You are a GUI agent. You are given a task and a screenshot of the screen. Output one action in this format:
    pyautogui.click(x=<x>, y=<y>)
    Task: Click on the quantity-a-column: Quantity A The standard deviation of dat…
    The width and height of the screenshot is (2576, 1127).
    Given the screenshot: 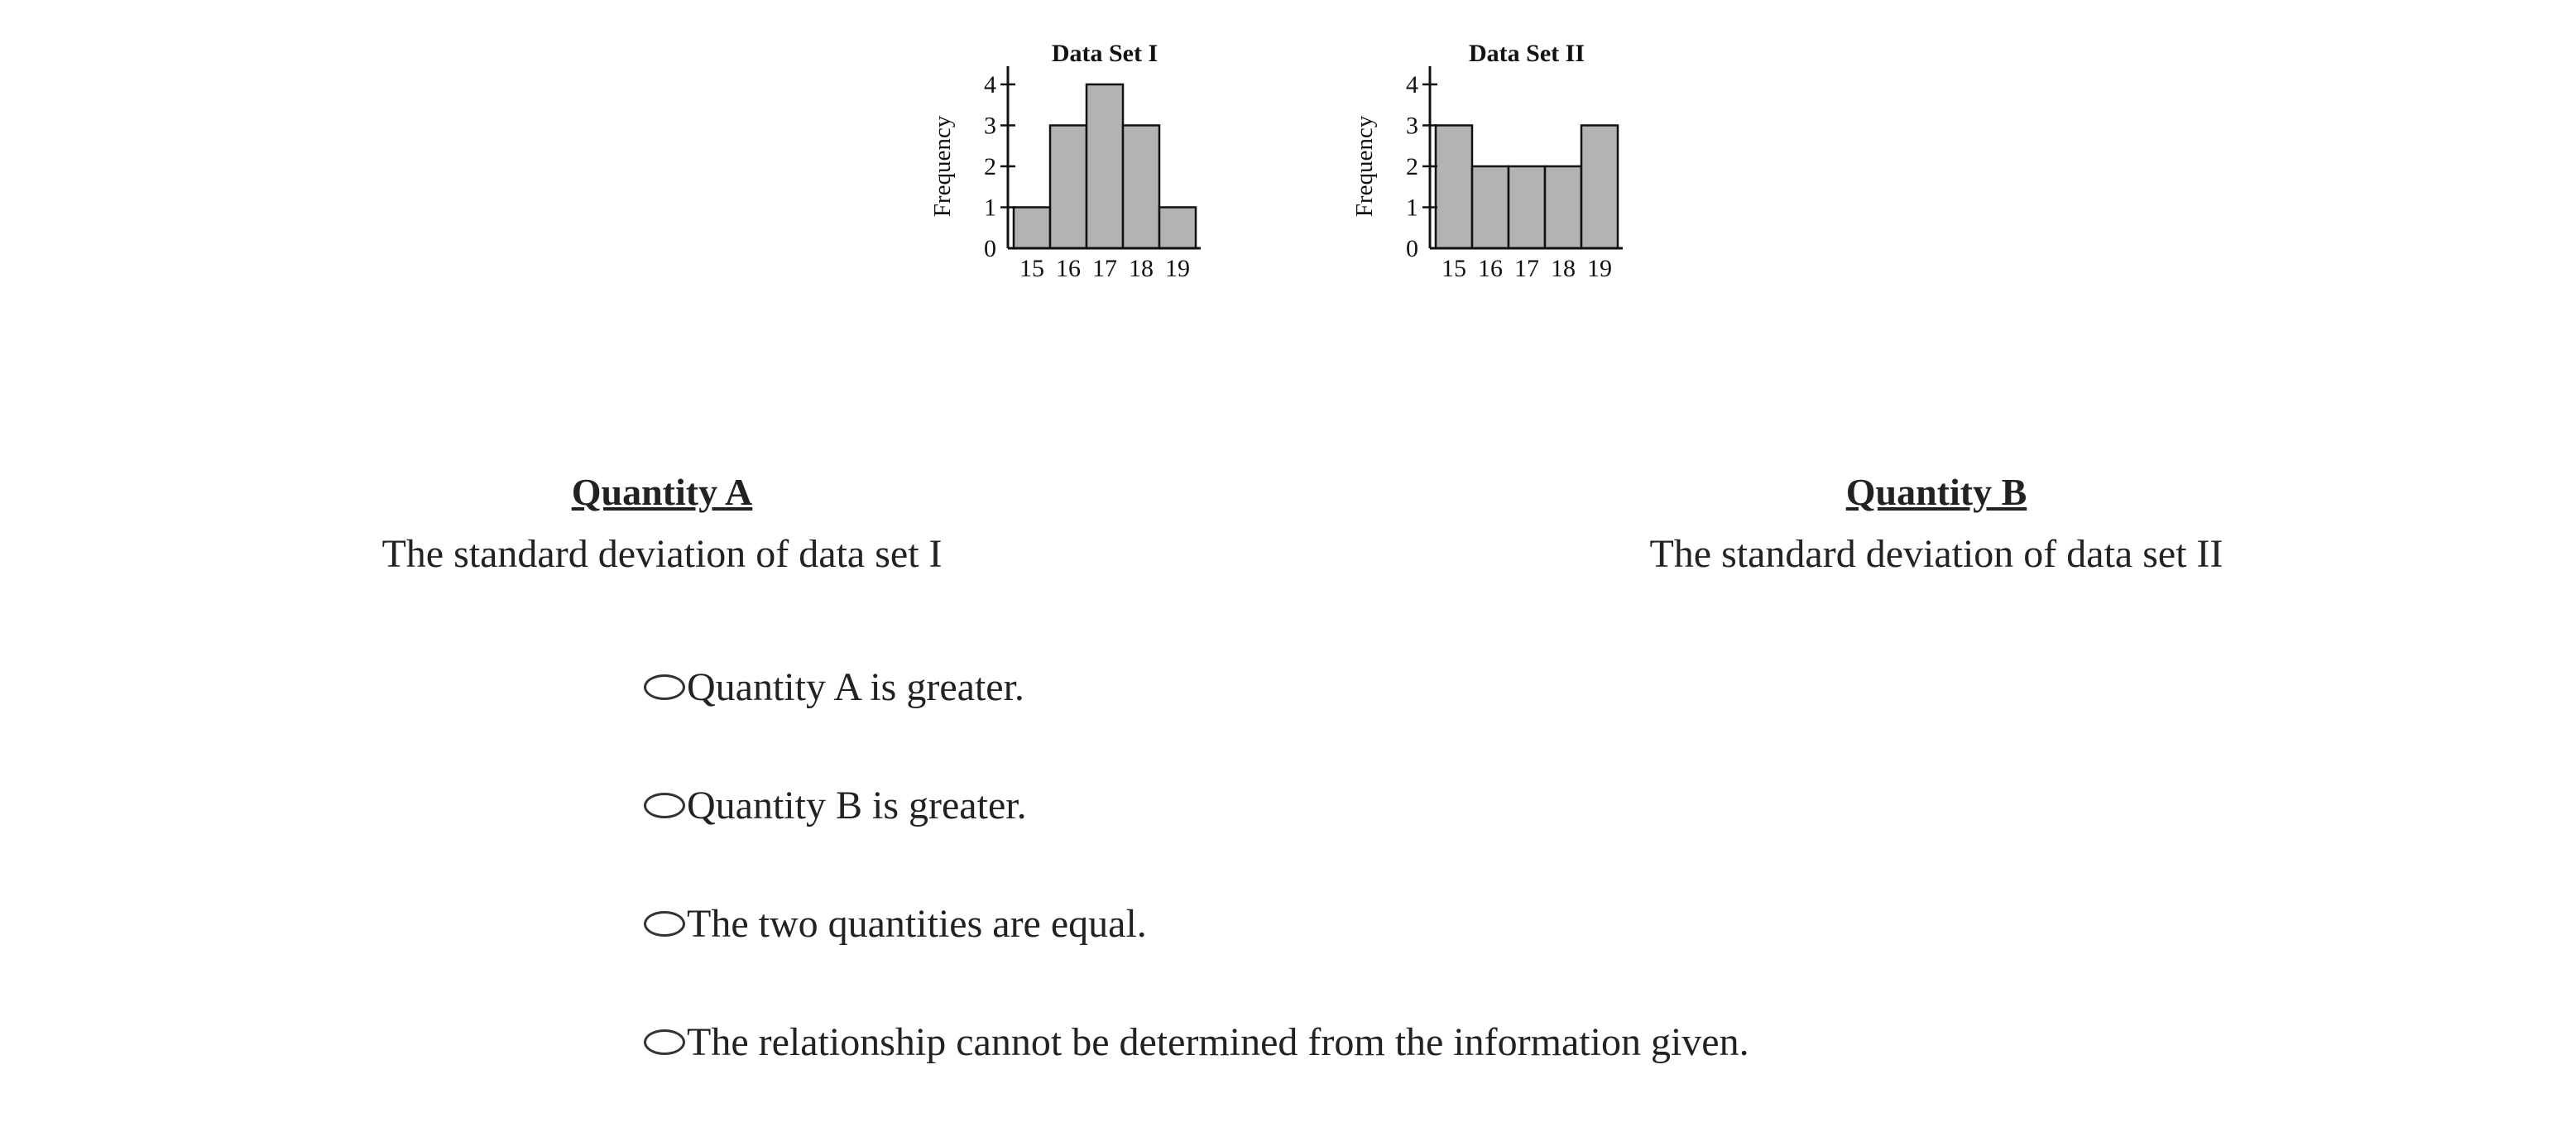 What is the action you would take?
    pyautogui.click(x=662, y=525)
    